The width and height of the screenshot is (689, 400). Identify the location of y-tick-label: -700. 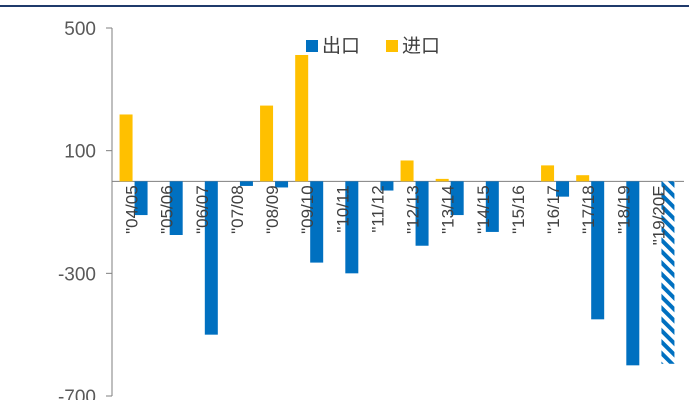
(77, 393).